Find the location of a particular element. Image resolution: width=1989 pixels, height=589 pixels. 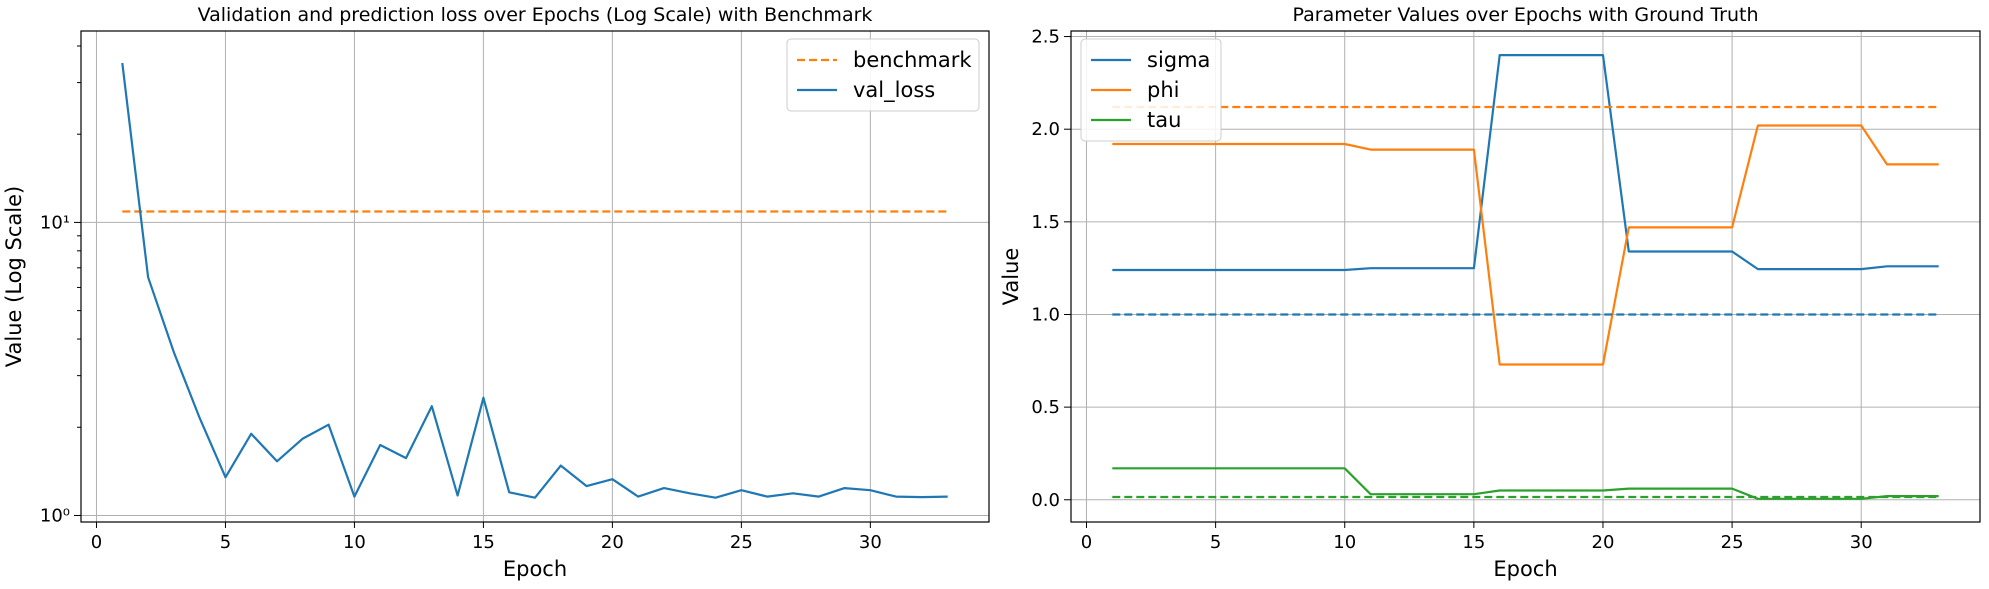

legend-label-benchmark: benchmark is located at coordinates (912, 60).